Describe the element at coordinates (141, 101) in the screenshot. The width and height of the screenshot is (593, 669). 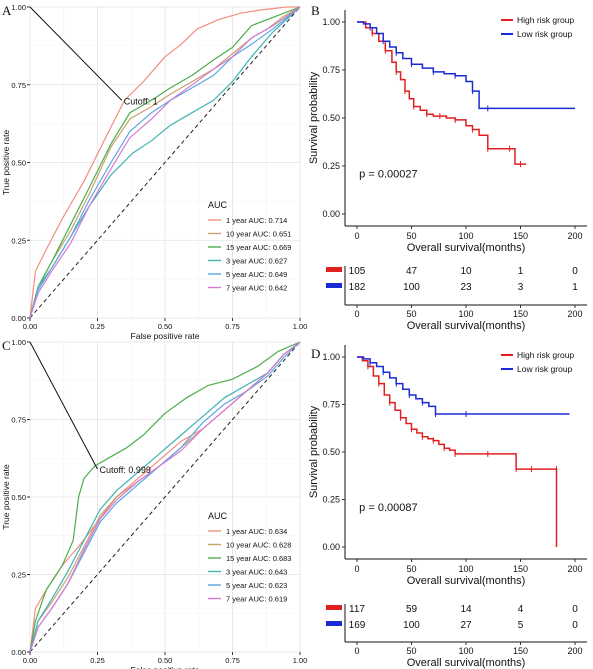
I see `cutoff-label: Cutoff: 1` at that location.